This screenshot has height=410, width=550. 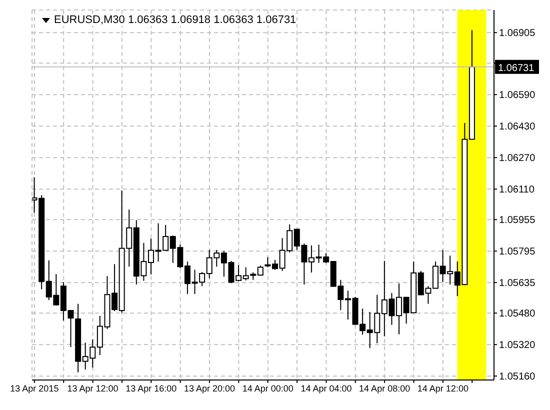 I want to click on y-tick-label: 1.05320, so click(x=517, y=346).